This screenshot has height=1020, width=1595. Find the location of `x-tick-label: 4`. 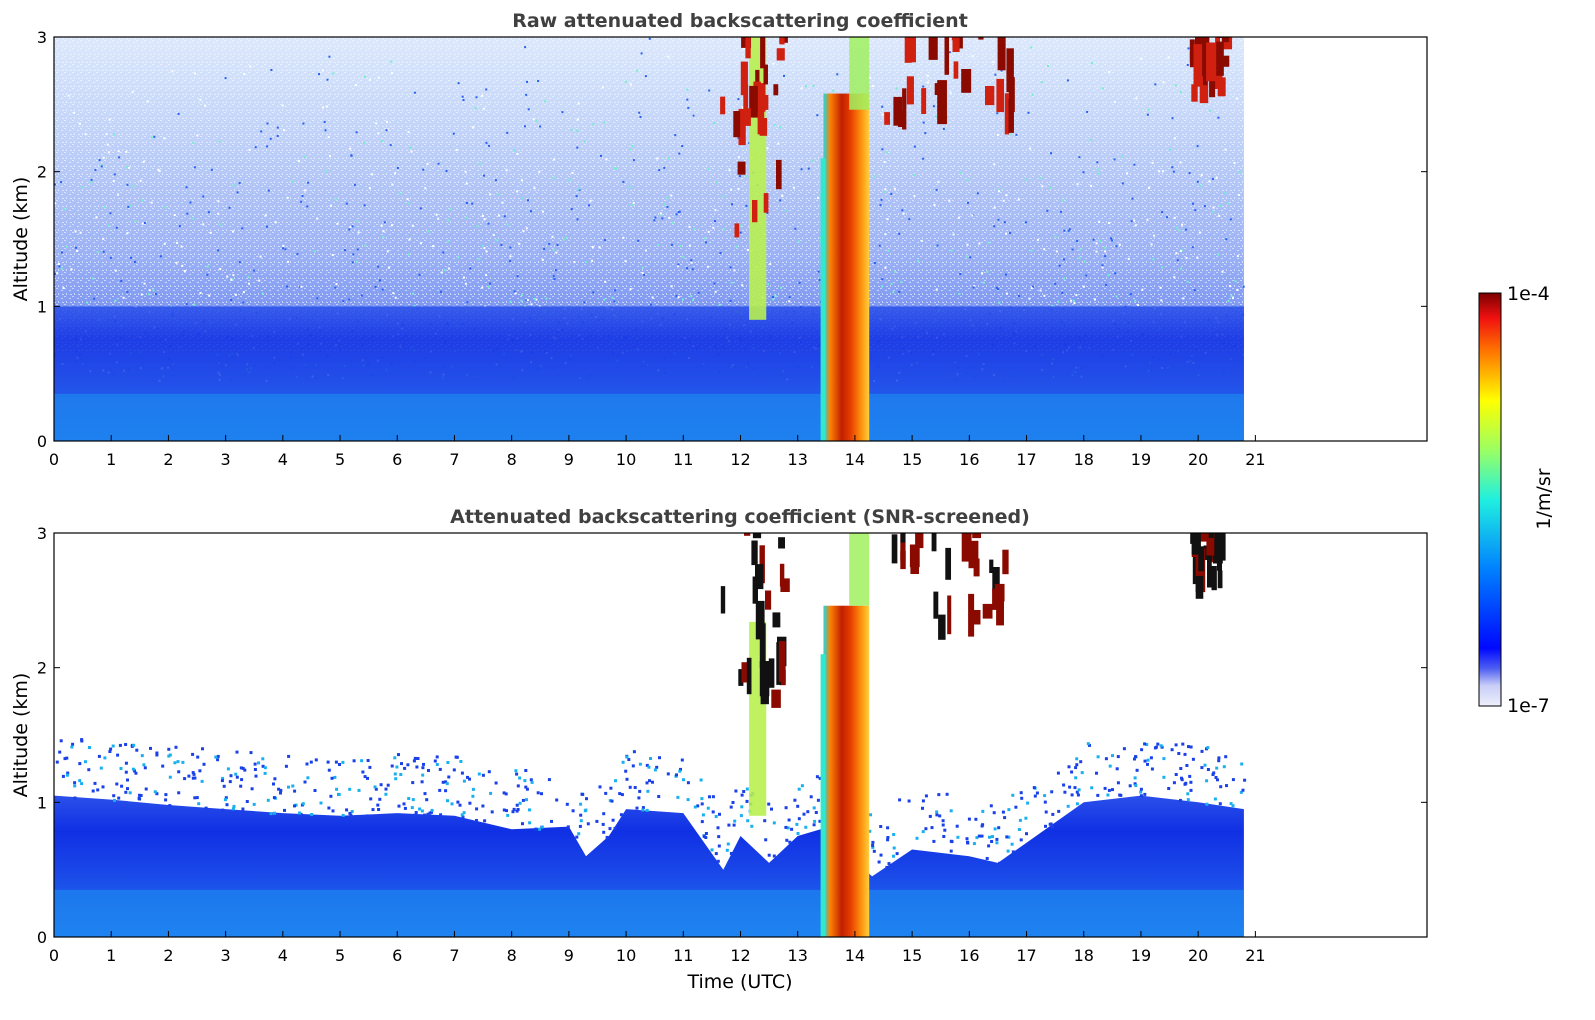

x-tick-label: 4 is located at coordinates (283, 955).